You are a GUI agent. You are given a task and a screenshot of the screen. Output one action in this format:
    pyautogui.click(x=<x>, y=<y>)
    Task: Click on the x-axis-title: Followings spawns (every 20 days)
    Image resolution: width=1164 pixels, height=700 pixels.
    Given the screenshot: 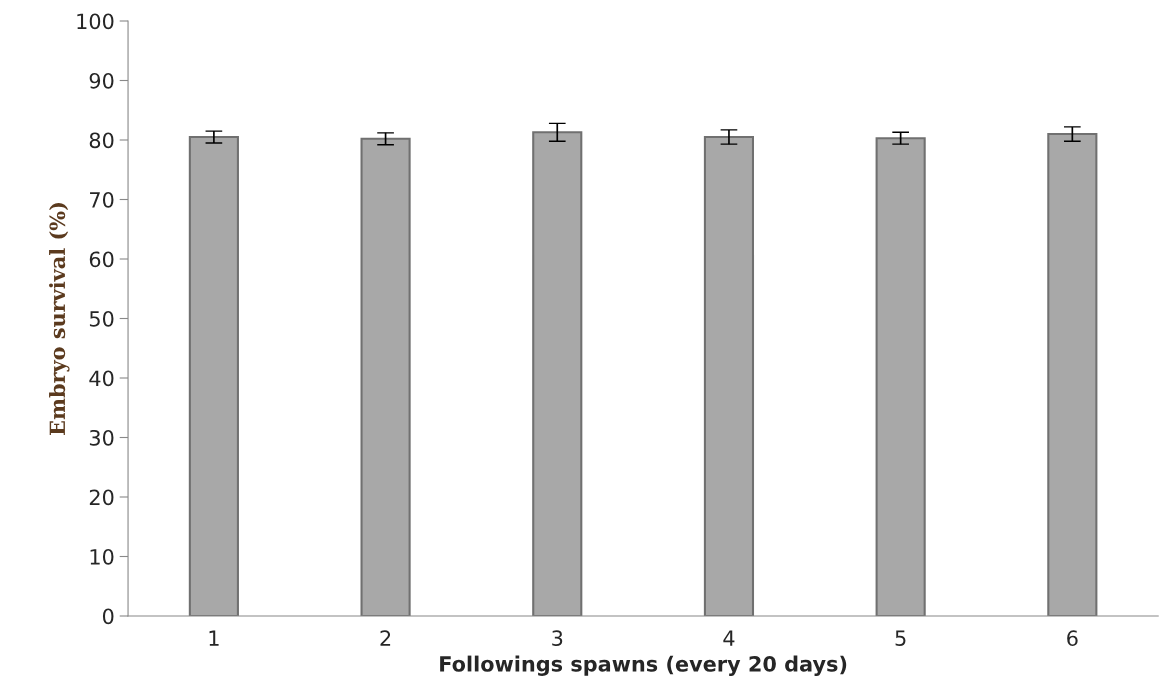 What is the action you would take?
    pyautogui.click(x=643, y=665)
    